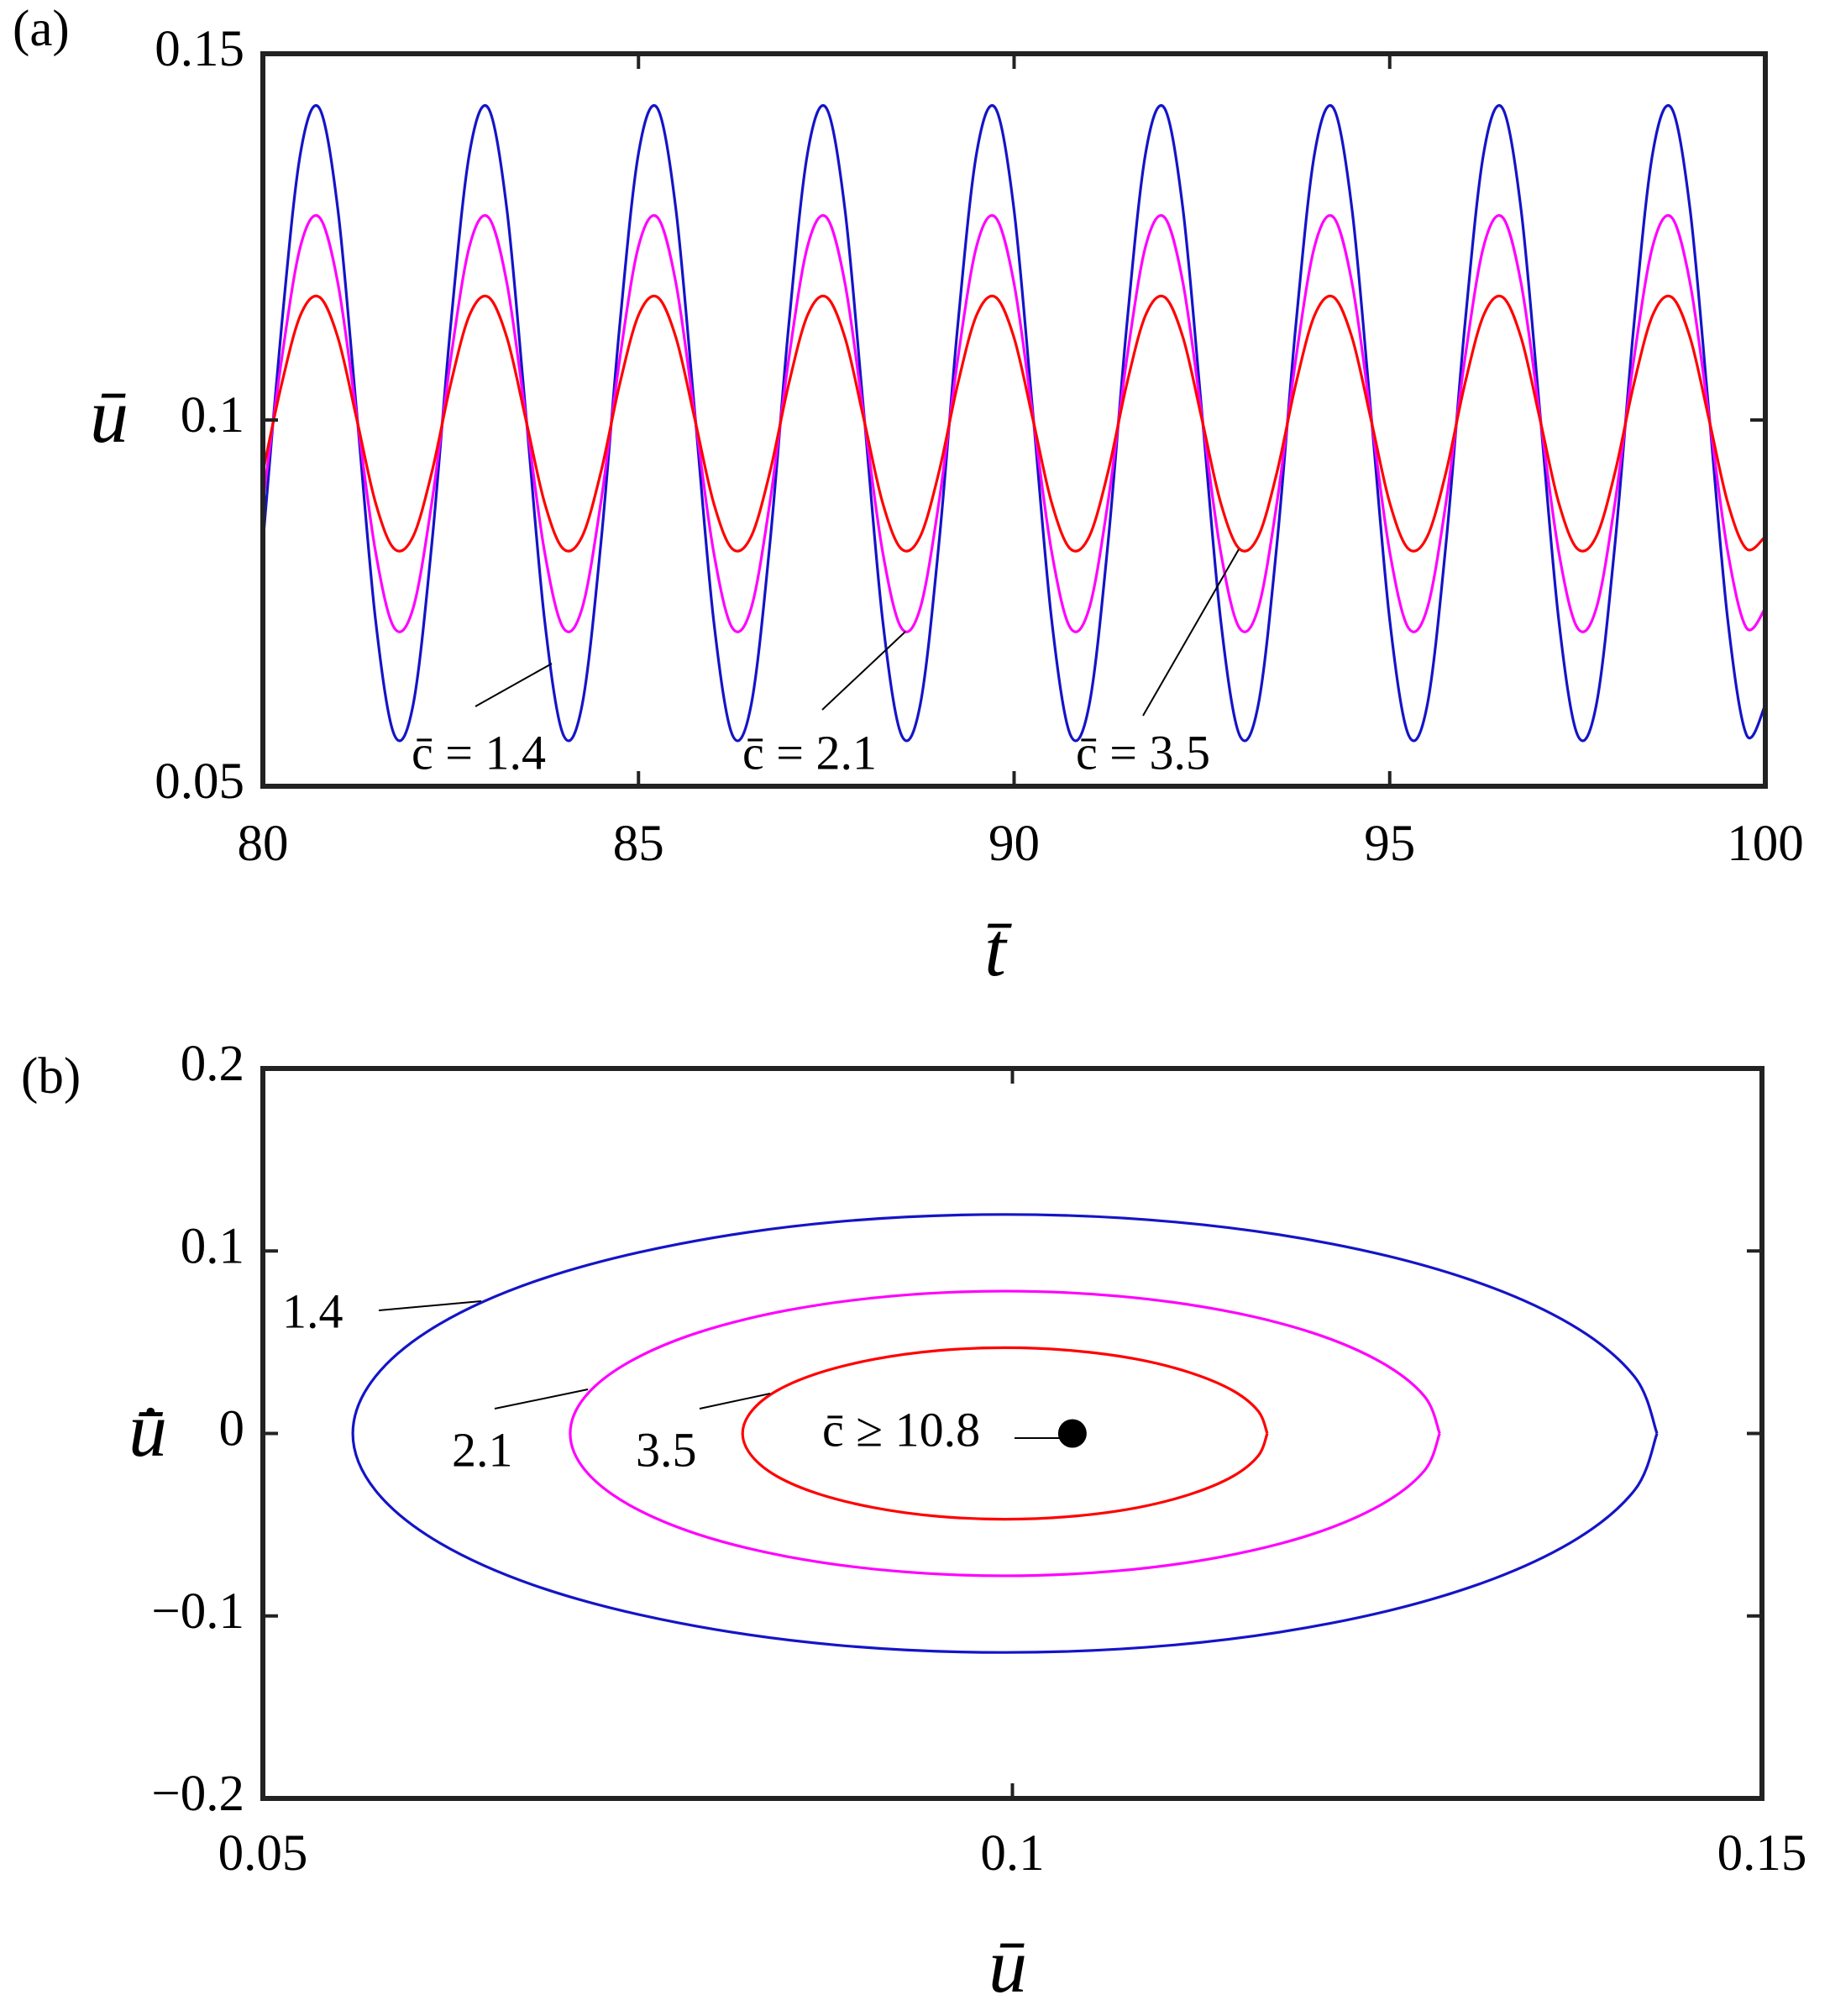 This screenshot has height=2016, width=1830. I want to click on x-tick-label: 90, so click(1014, 844).